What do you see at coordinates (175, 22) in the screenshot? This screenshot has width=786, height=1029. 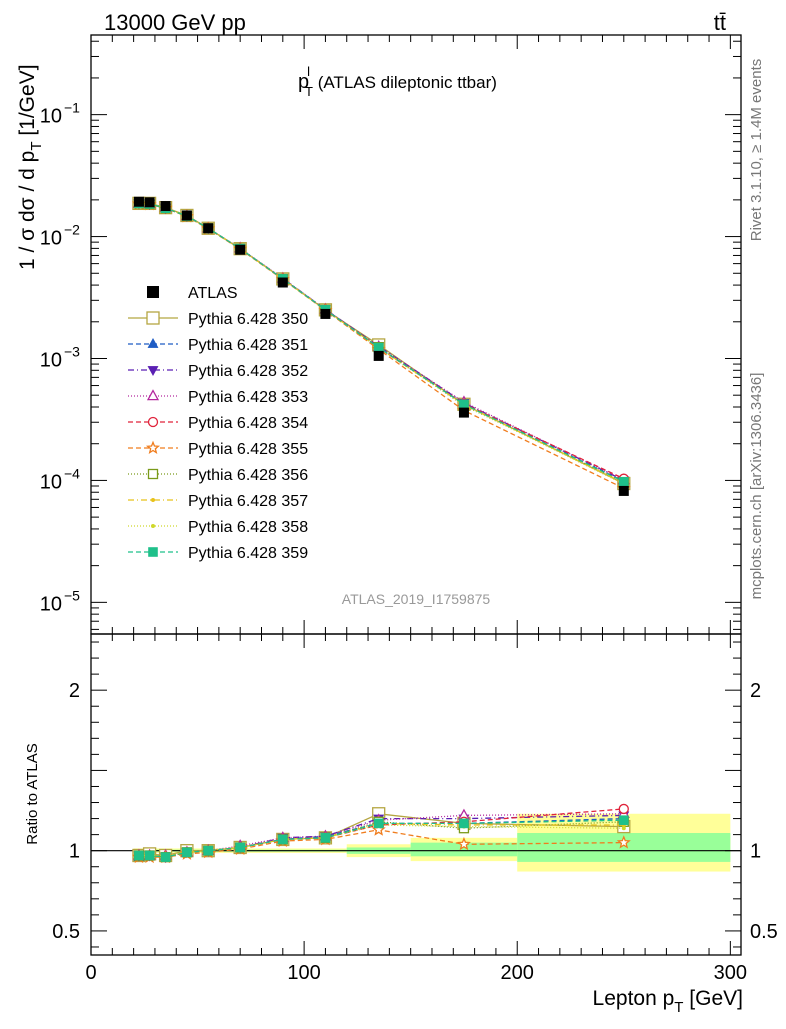 I see `header-left: 13000 GeV pp` at bounding box center [175, 22].